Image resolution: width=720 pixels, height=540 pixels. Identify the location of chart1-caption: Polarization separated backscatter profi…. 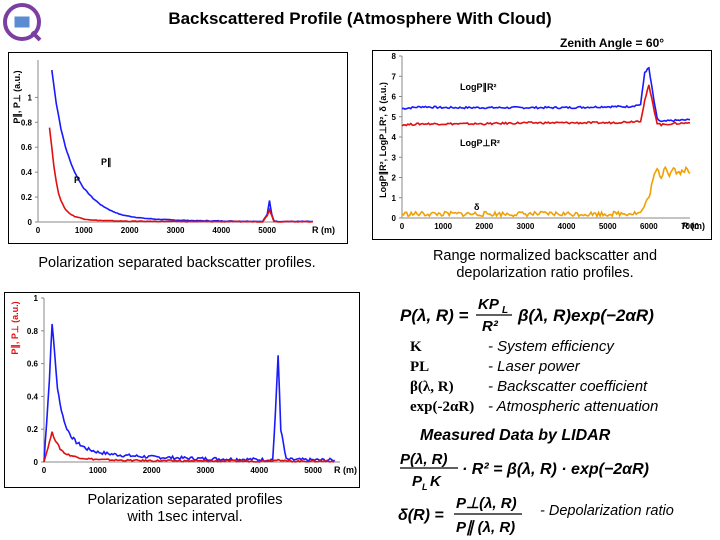
(177, 263).